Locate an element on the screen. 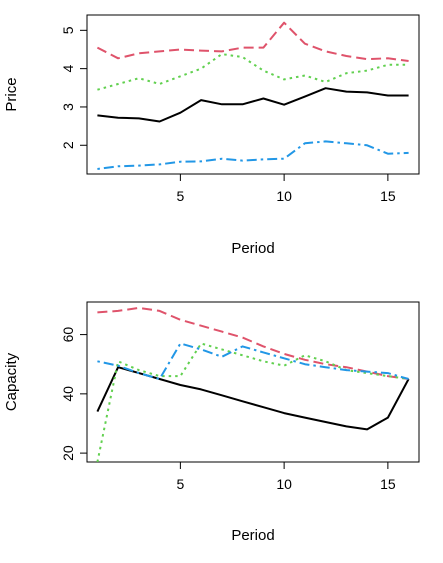 Image resolution: width=443 pixels, height=563 pixels. capacity-y-axis-title: Capacity is located at coordinates (11, 381).